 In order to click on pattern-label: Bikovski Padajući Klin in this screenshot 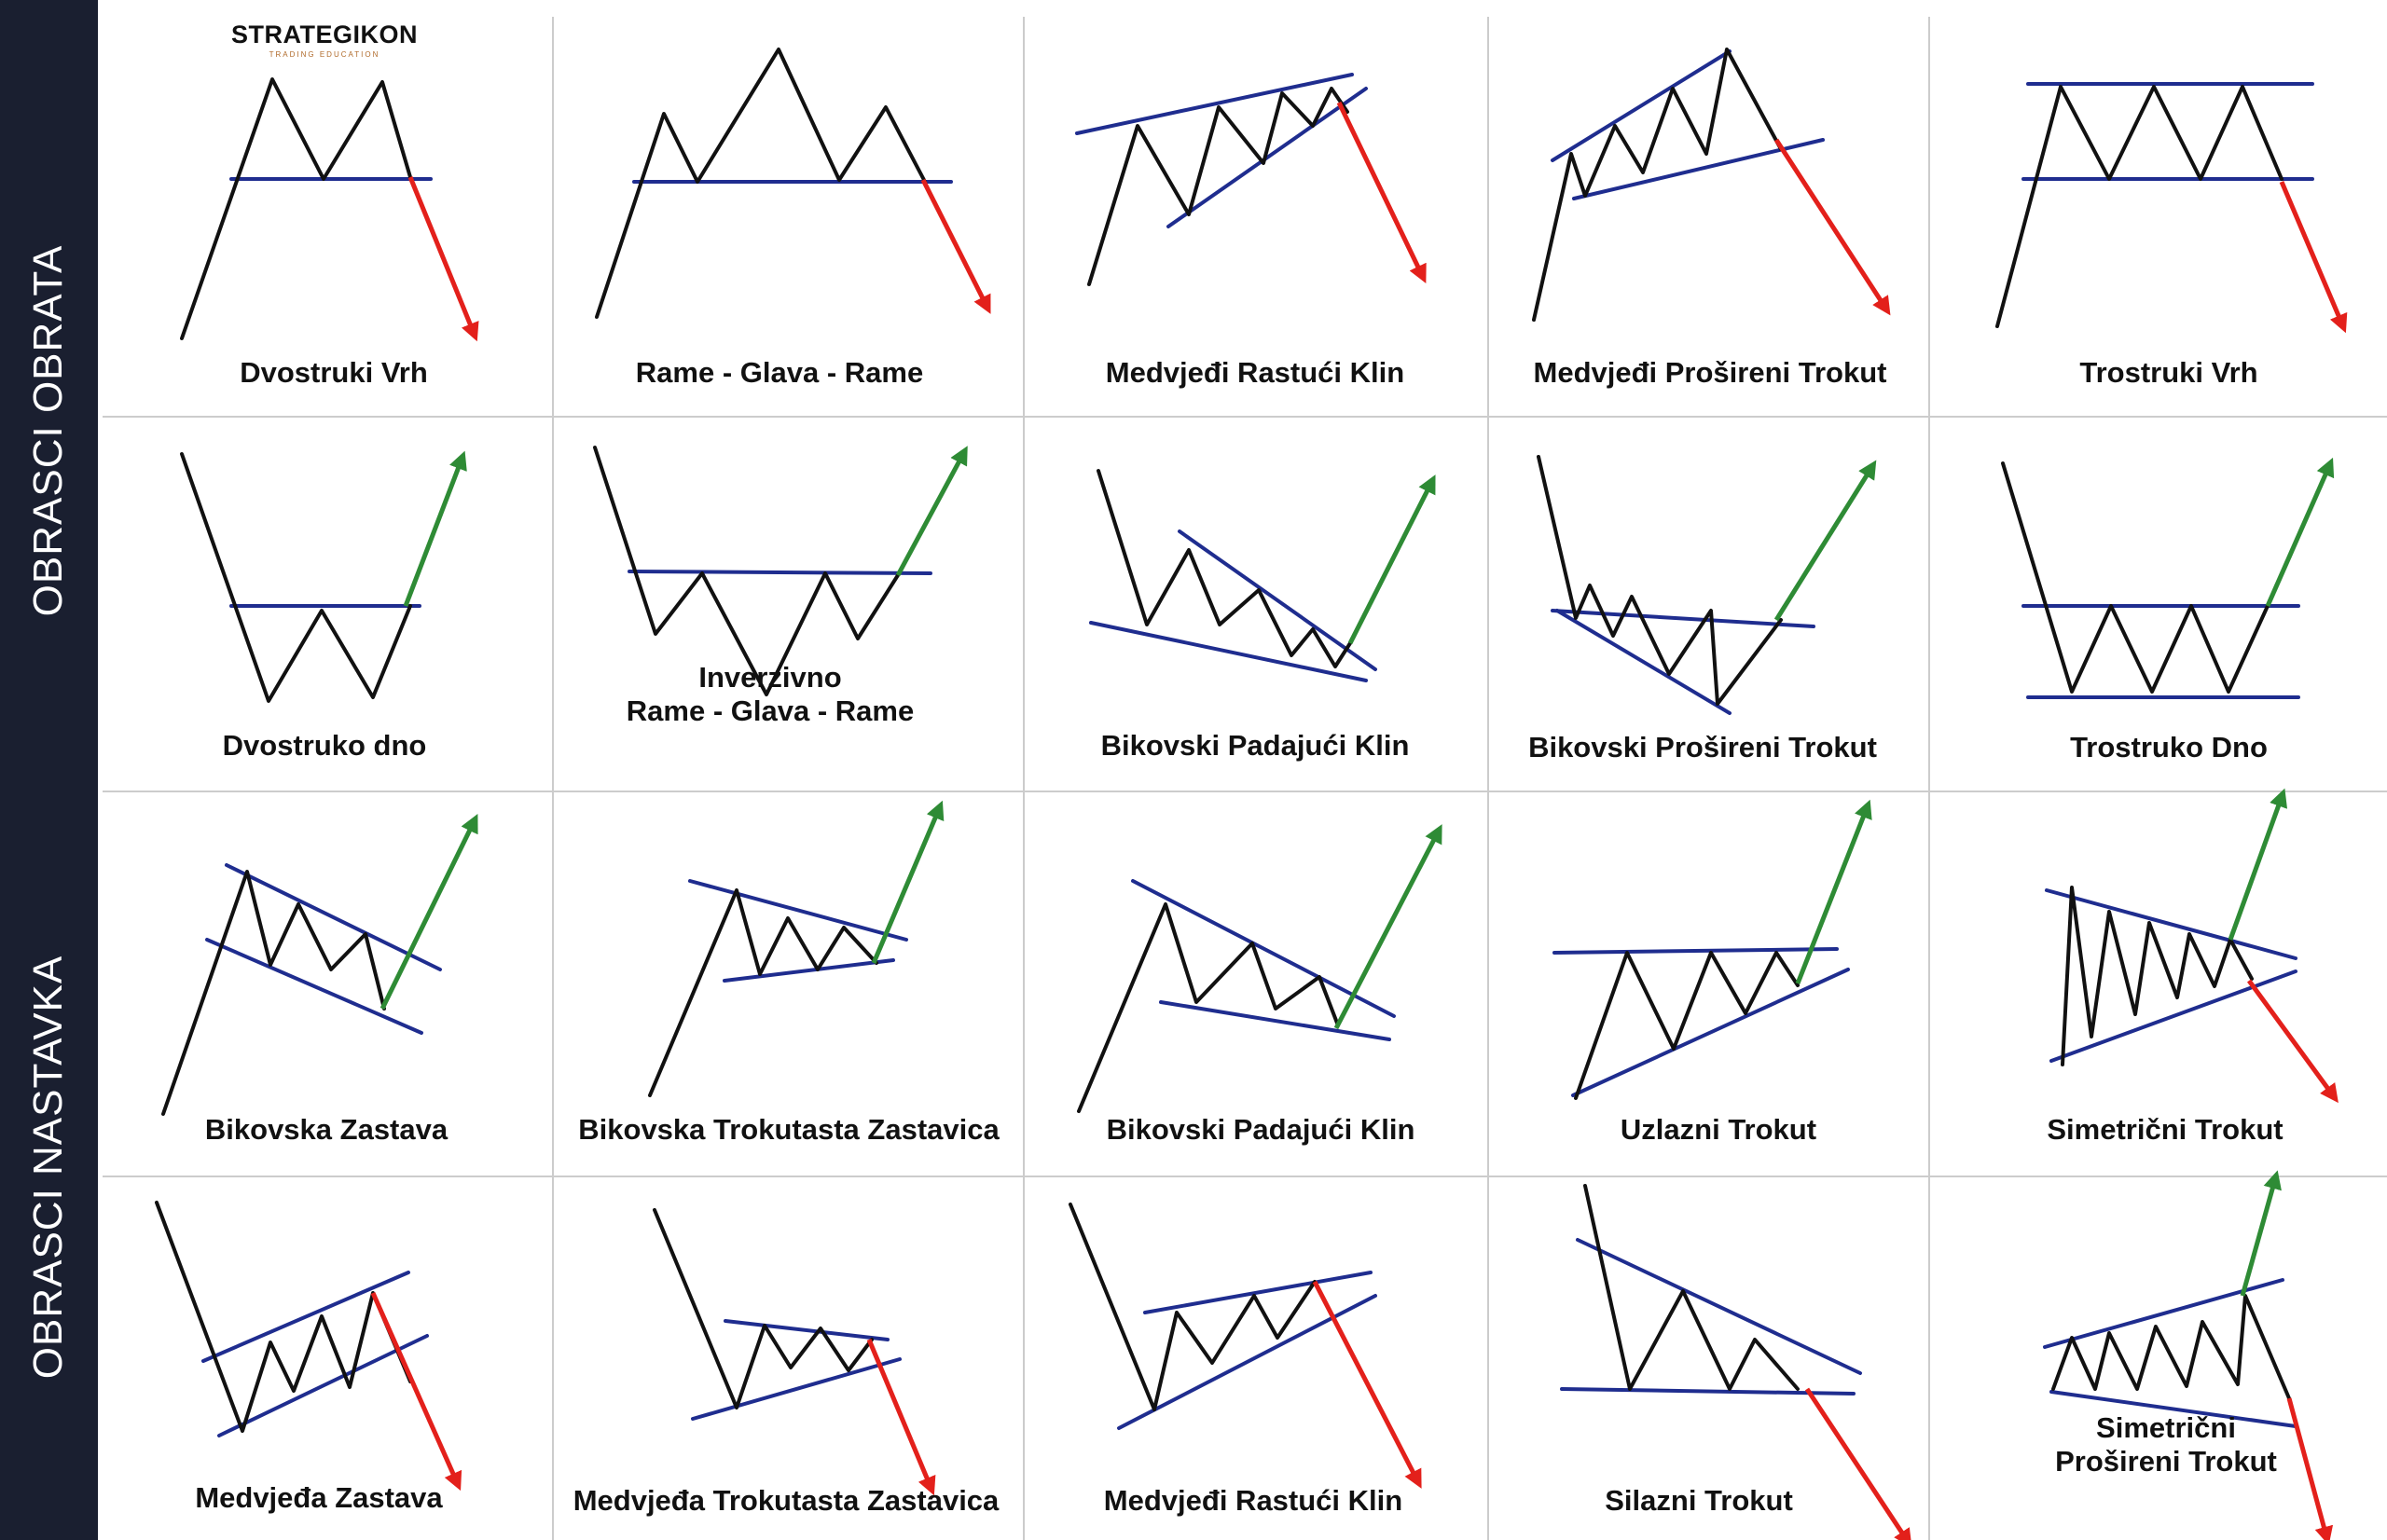, I will do `click(1261, 1129)`.